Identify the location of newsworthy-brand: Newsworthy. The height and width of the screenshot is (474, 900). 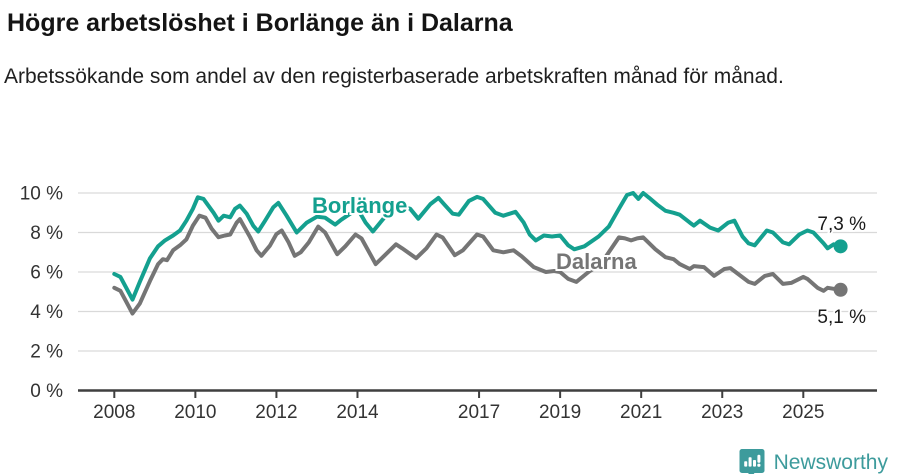
(813, 461).